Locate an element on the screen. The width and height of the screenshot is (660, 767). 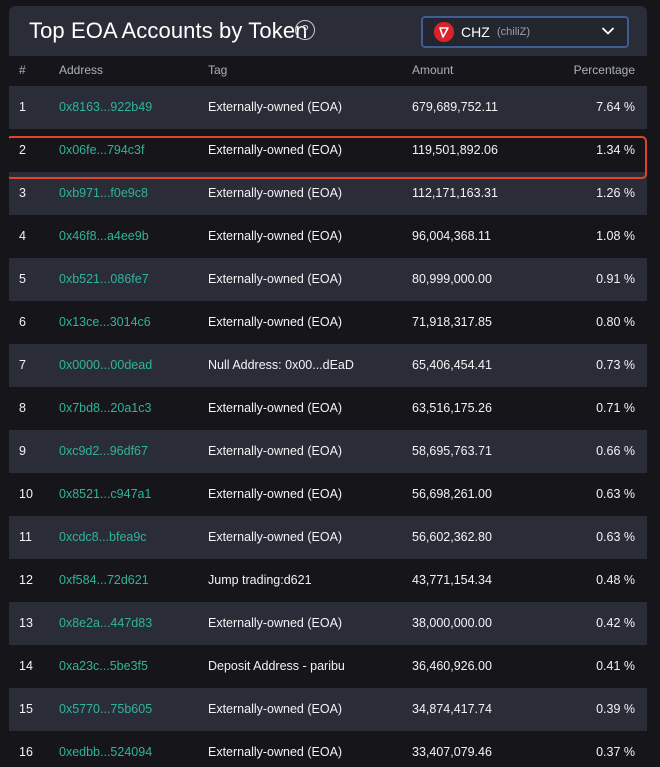
row-percentage: 0.71 % is located at coordinates (615, 408).